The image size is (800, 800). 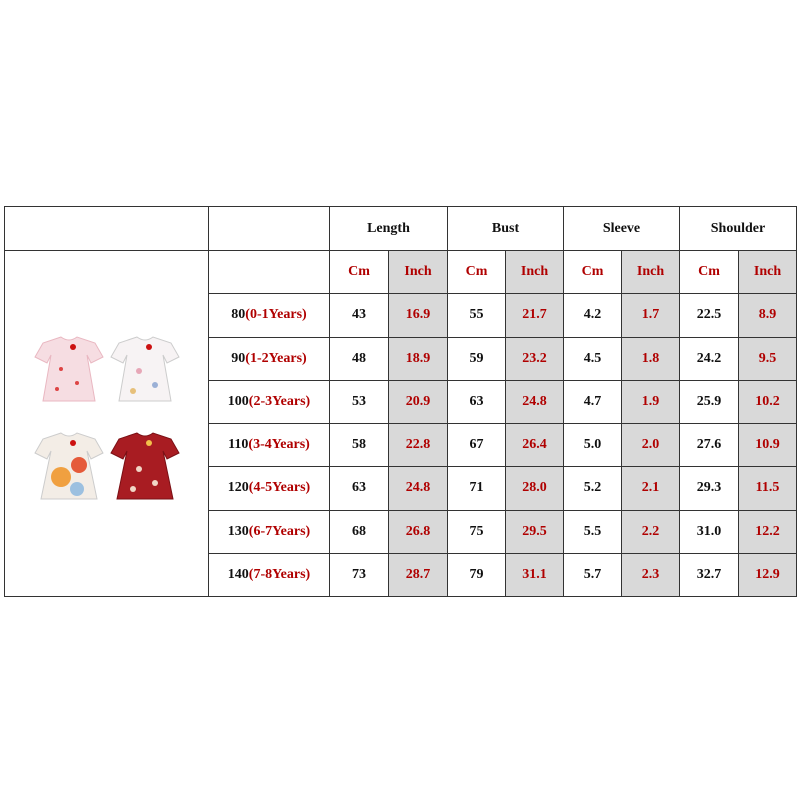 What do you see at coordinates (505, 228) in the screenshot?
I see `column-header: Bust` at bounding box center [505, 228].